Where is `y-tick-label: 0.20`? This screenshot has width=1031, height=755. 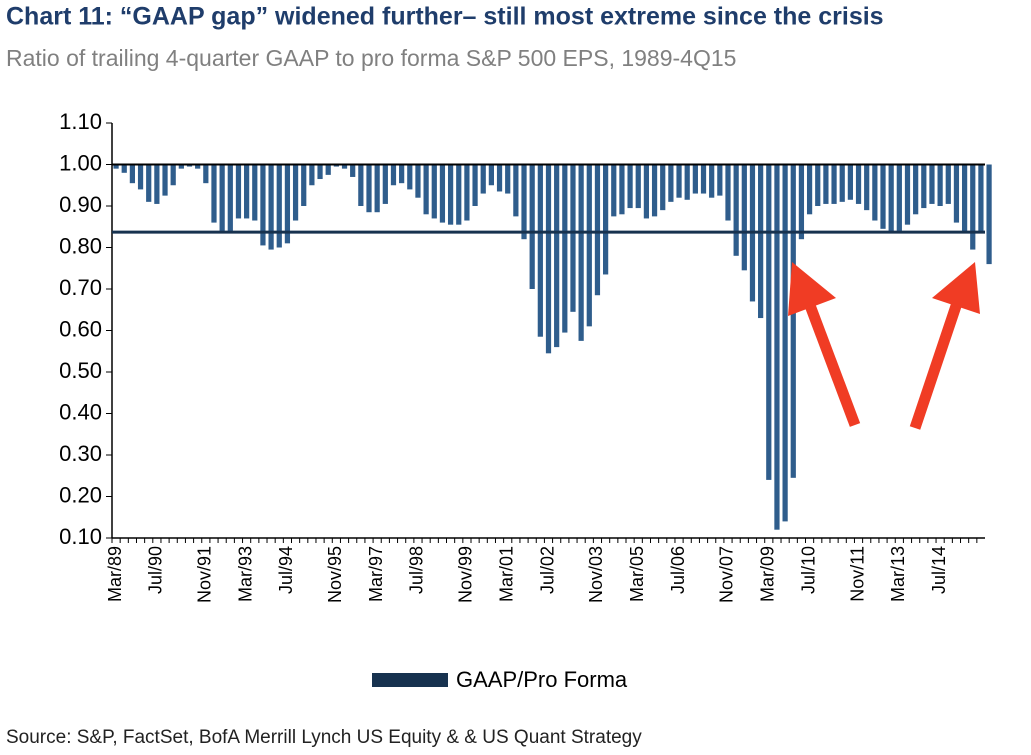
y-tick-label: 0.20 is located at coordinates (80, 494).